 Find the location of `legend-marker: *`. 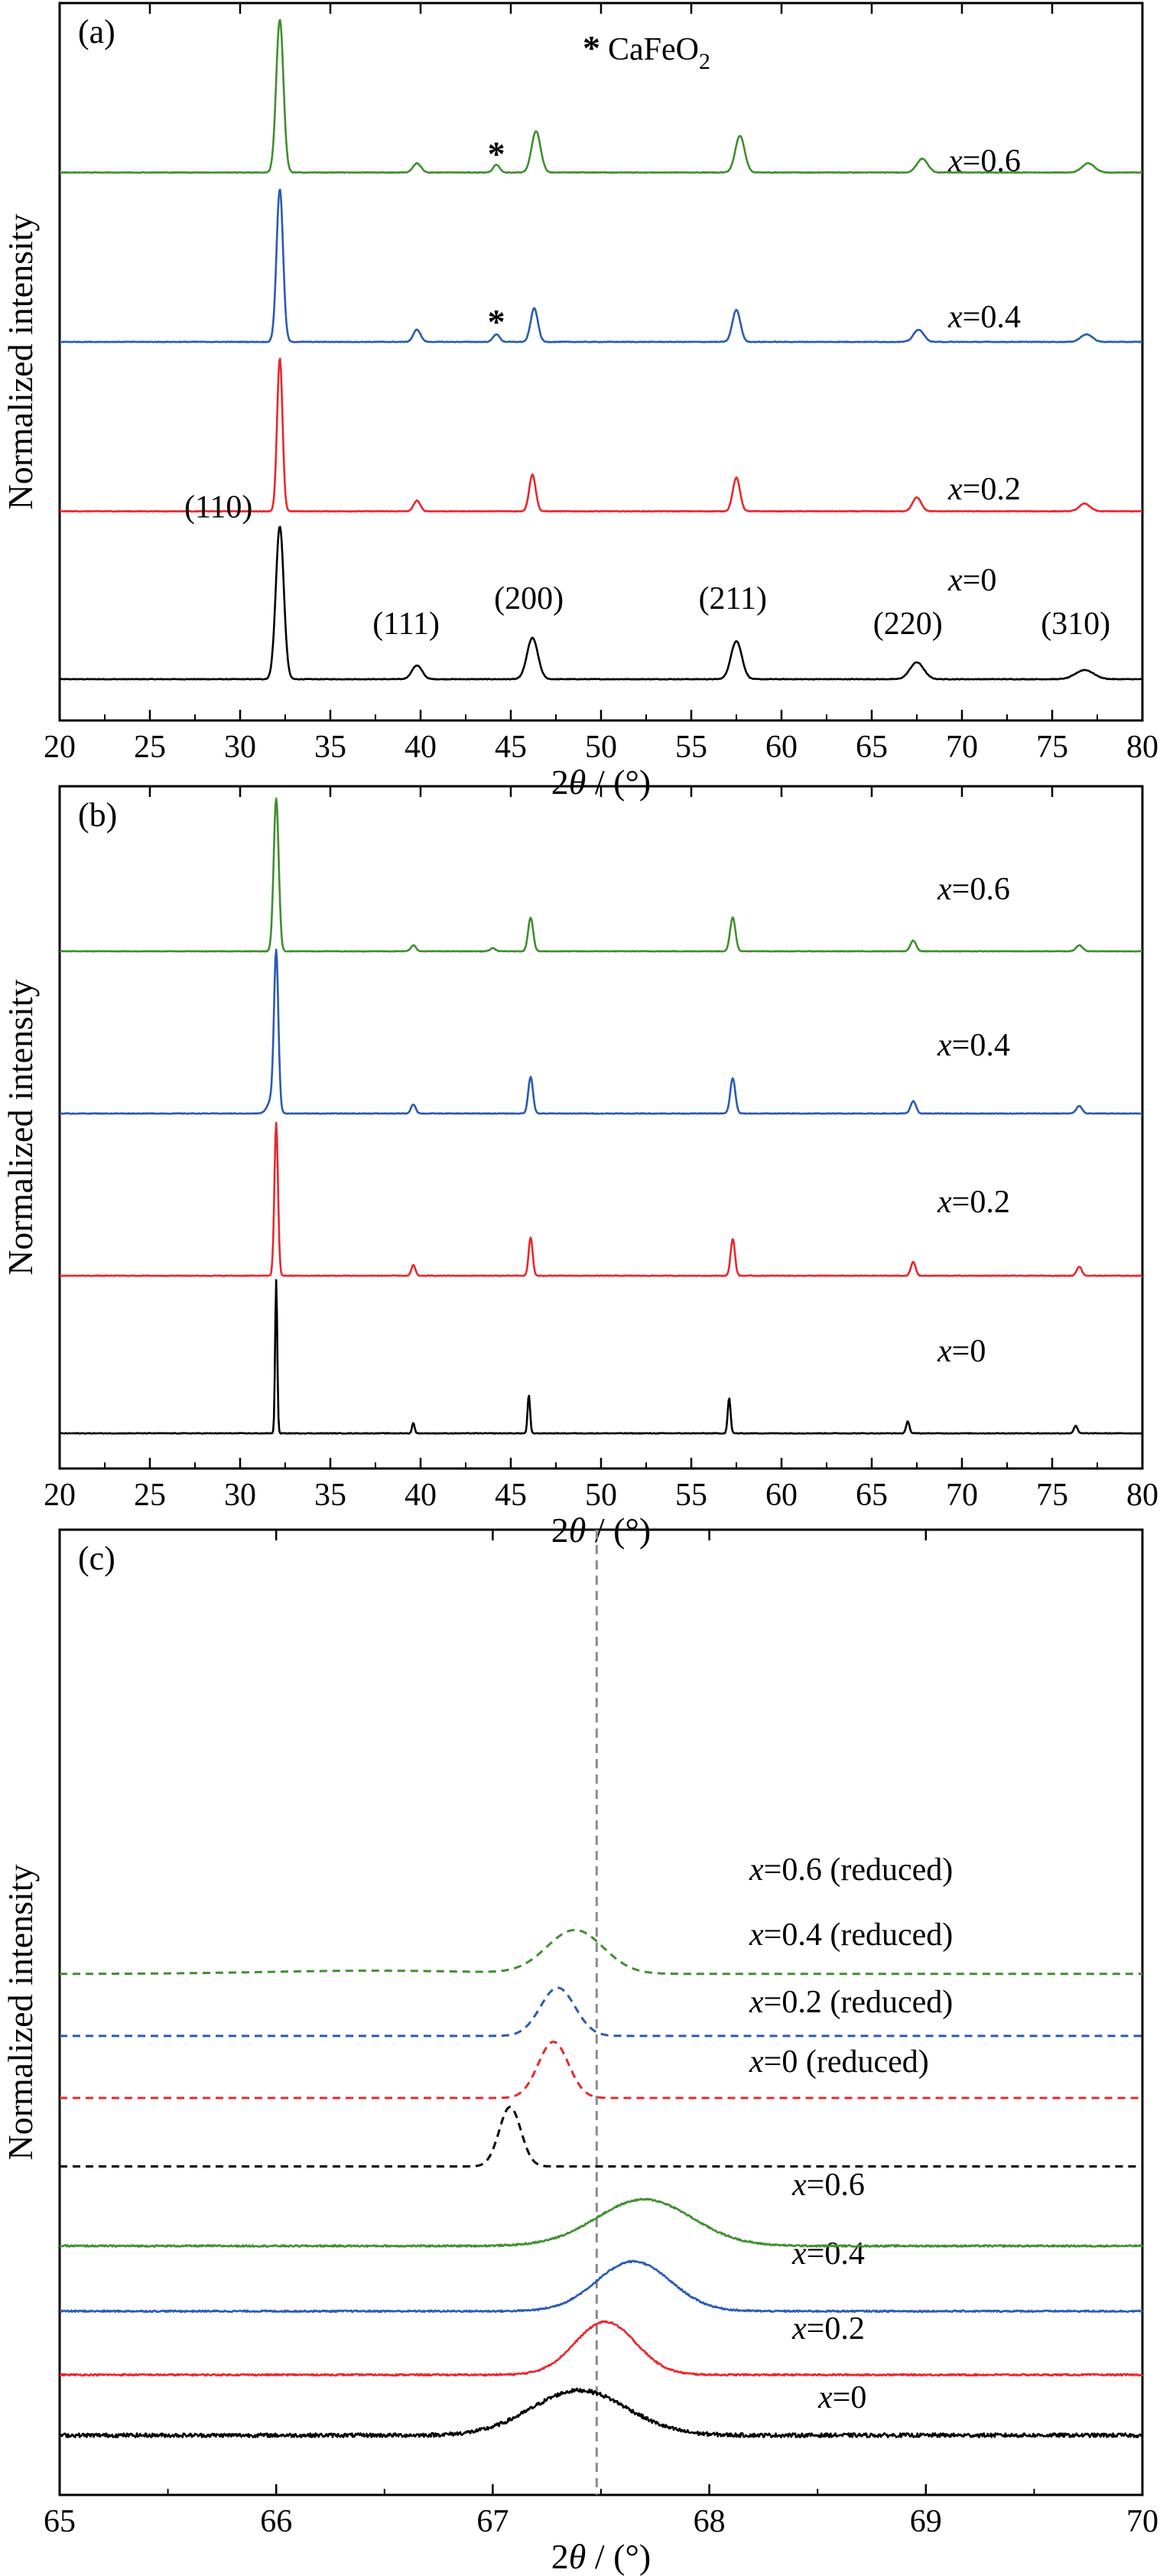

legend-marker: * is located at coordinates (591, 47).